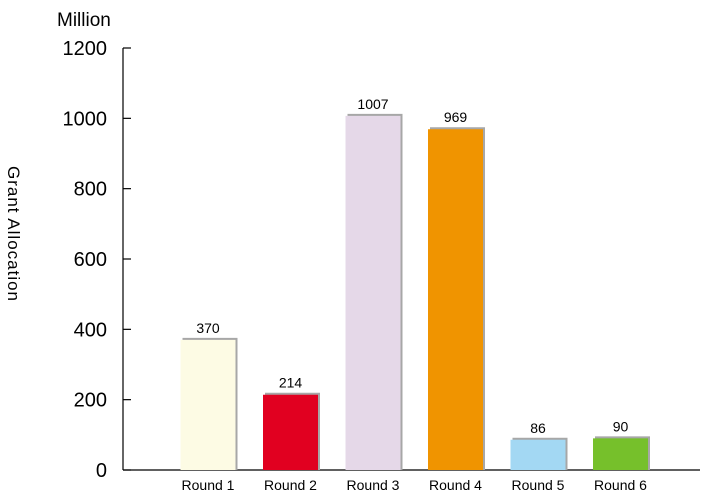 This screenshot has width=702, height=493. Describe the element at coordinates (538, 428) in the screenshot. I see `data-label: 86` at that location.